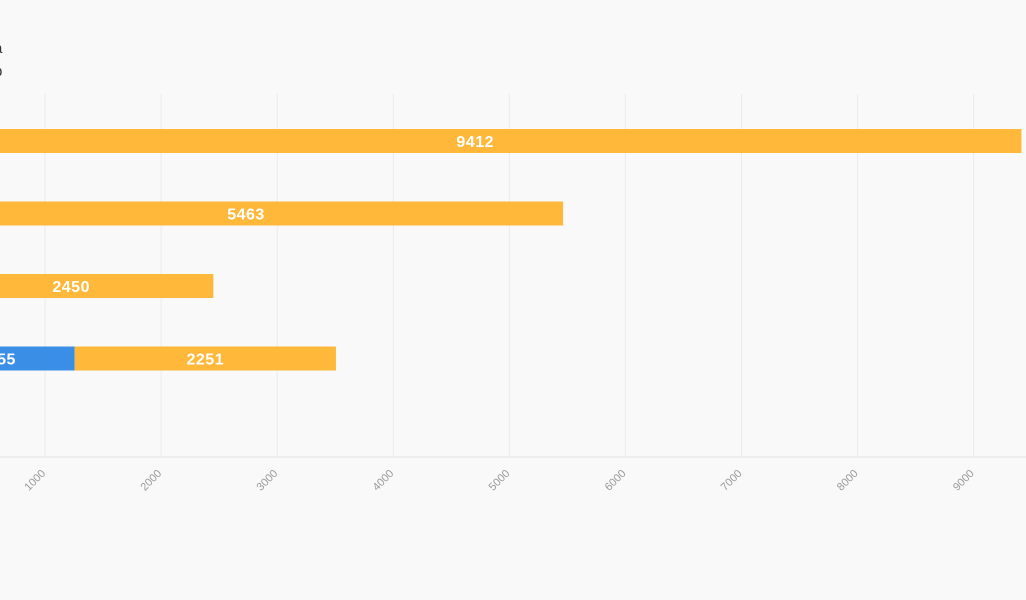 Image resolution: width=1026 pixels, height=600 pixels. Describe the element at coordinates (732, 481) in the screenshot. I see `x-tick-label: 7000` at that location.